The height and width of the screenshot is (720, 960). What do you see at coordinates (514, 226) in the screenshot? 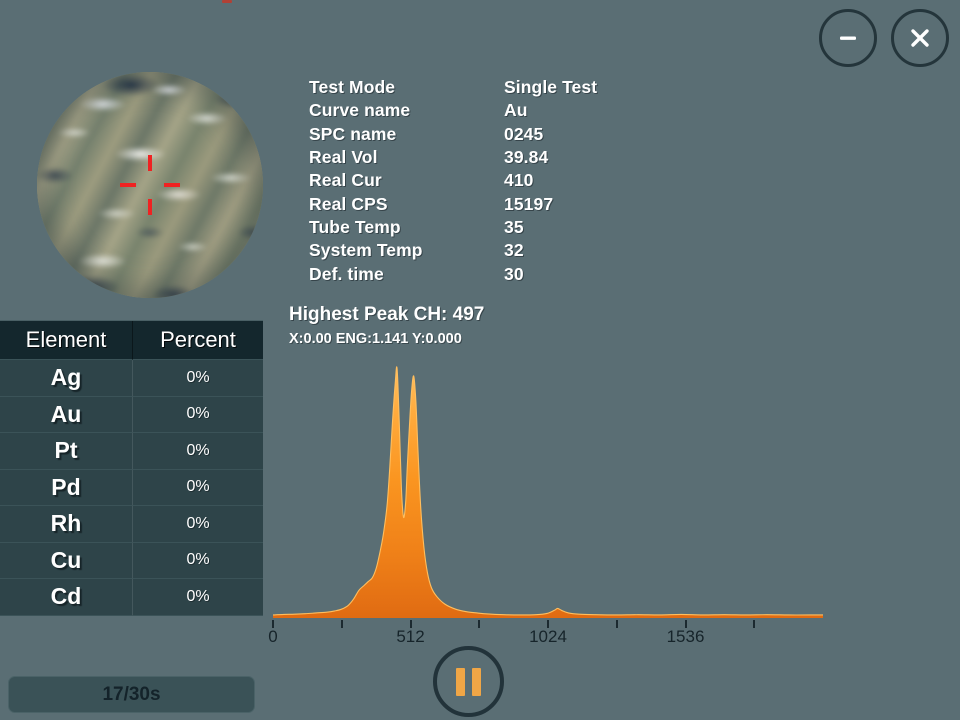
I see `info-value-tube-temp: 35` at bounding box center [514, 226].